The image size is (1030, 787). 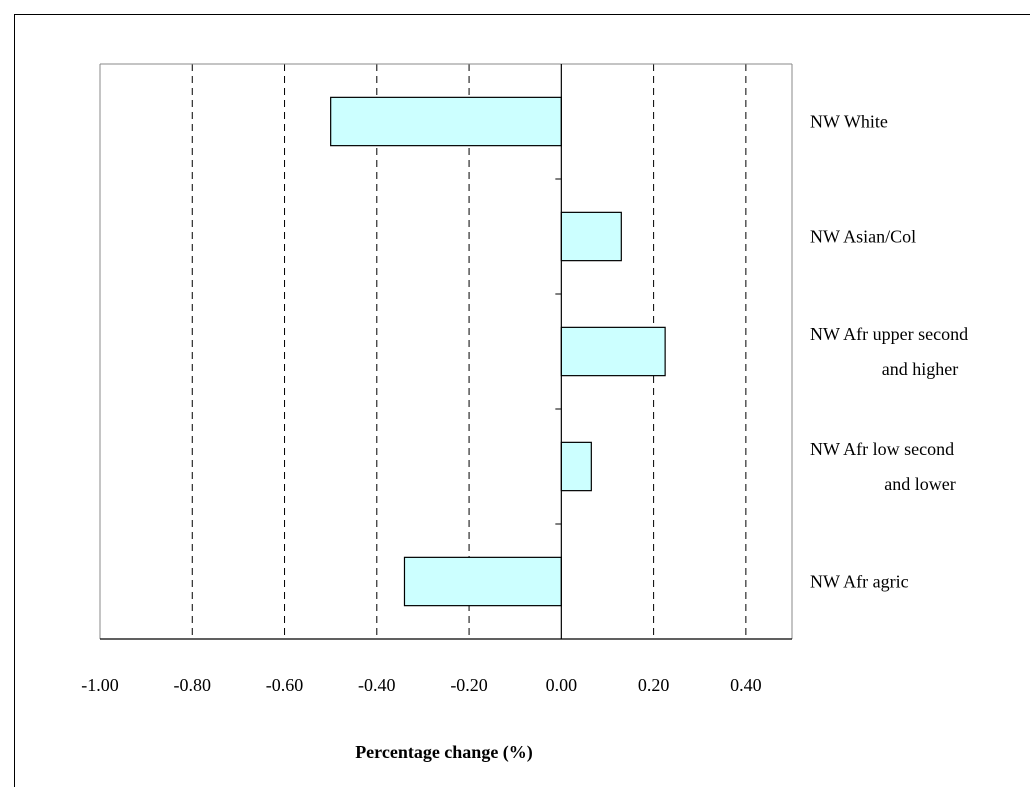 I want to click on category-label: NW Afr low second and lower, so click(x=883, y=466).